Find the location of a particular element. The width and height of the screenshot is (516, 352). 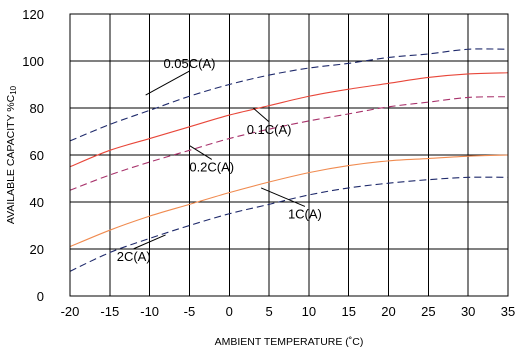

x-tick-label: -15 is located at coordinates (109, 311).